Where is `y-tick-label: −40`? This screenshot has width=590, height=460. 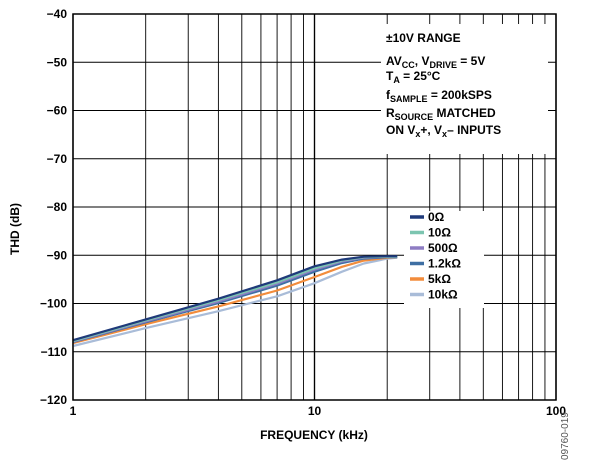 y-tick-label: −40 is located at coordinates (57, 14).